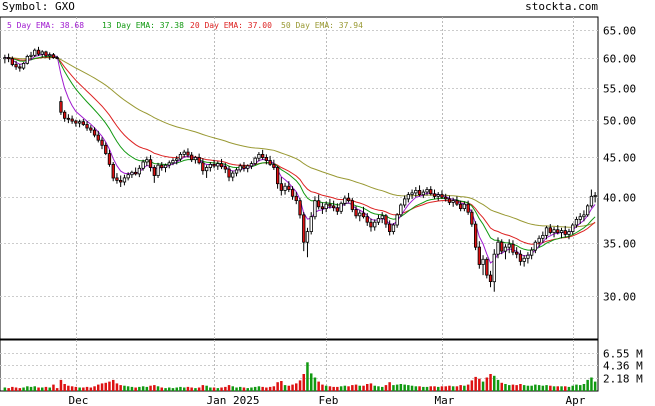  What do you see at coordinates (623, 367) in the screenshot?
I see `volume-axis: 6.55 M4.36 M2.18 M` at bounding box center [623, 367].